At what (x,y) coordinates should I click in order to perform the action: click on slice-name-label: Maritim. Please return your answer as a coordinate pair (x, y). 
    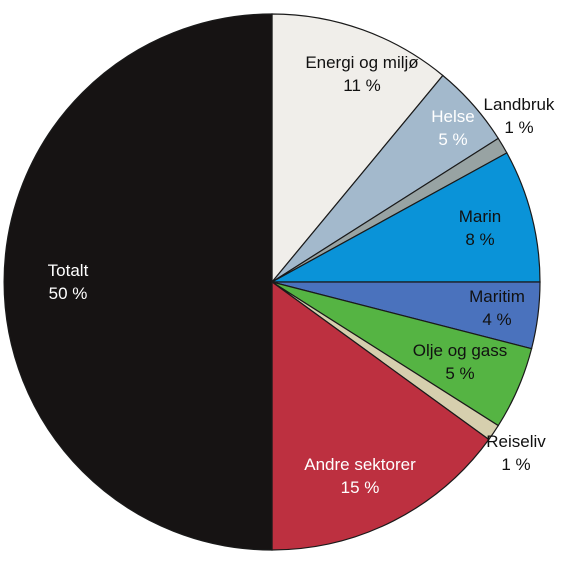
    Looking at the image, I should click on (497, 296).